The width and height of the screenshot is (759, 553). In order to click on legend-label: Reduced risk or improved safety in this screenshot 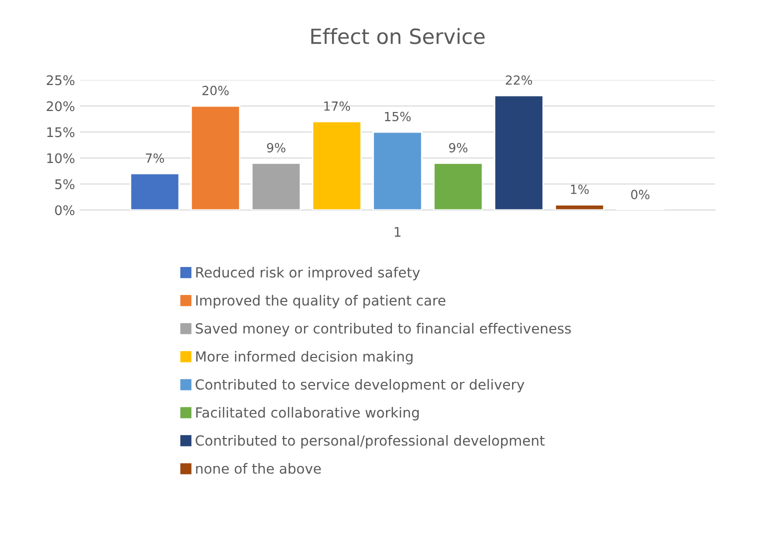, I will do `click(308, 273)`.